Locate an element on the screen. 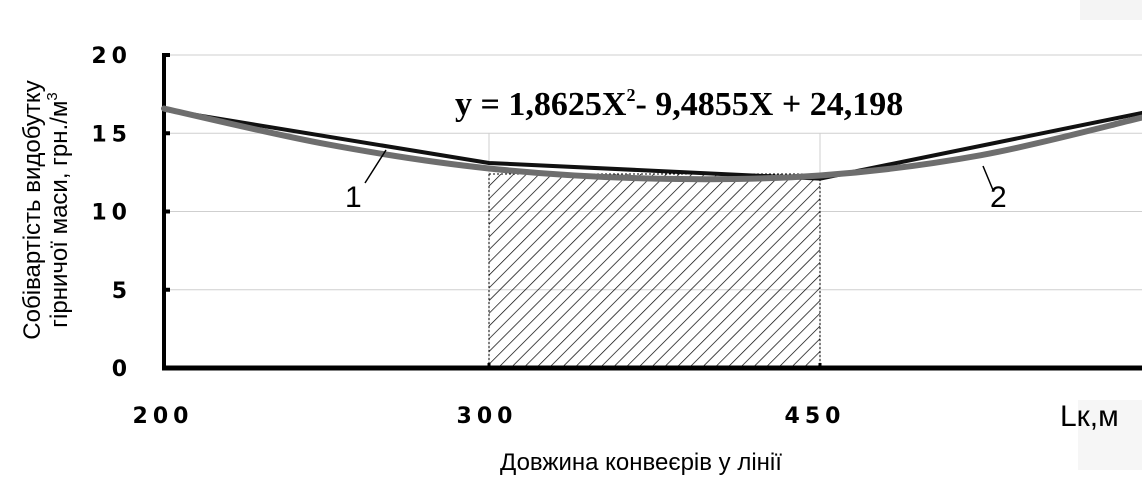 The image size is (1142, 478). y-axis-title-line1: Собівартість видобутку is located at coordinates (32, 209).